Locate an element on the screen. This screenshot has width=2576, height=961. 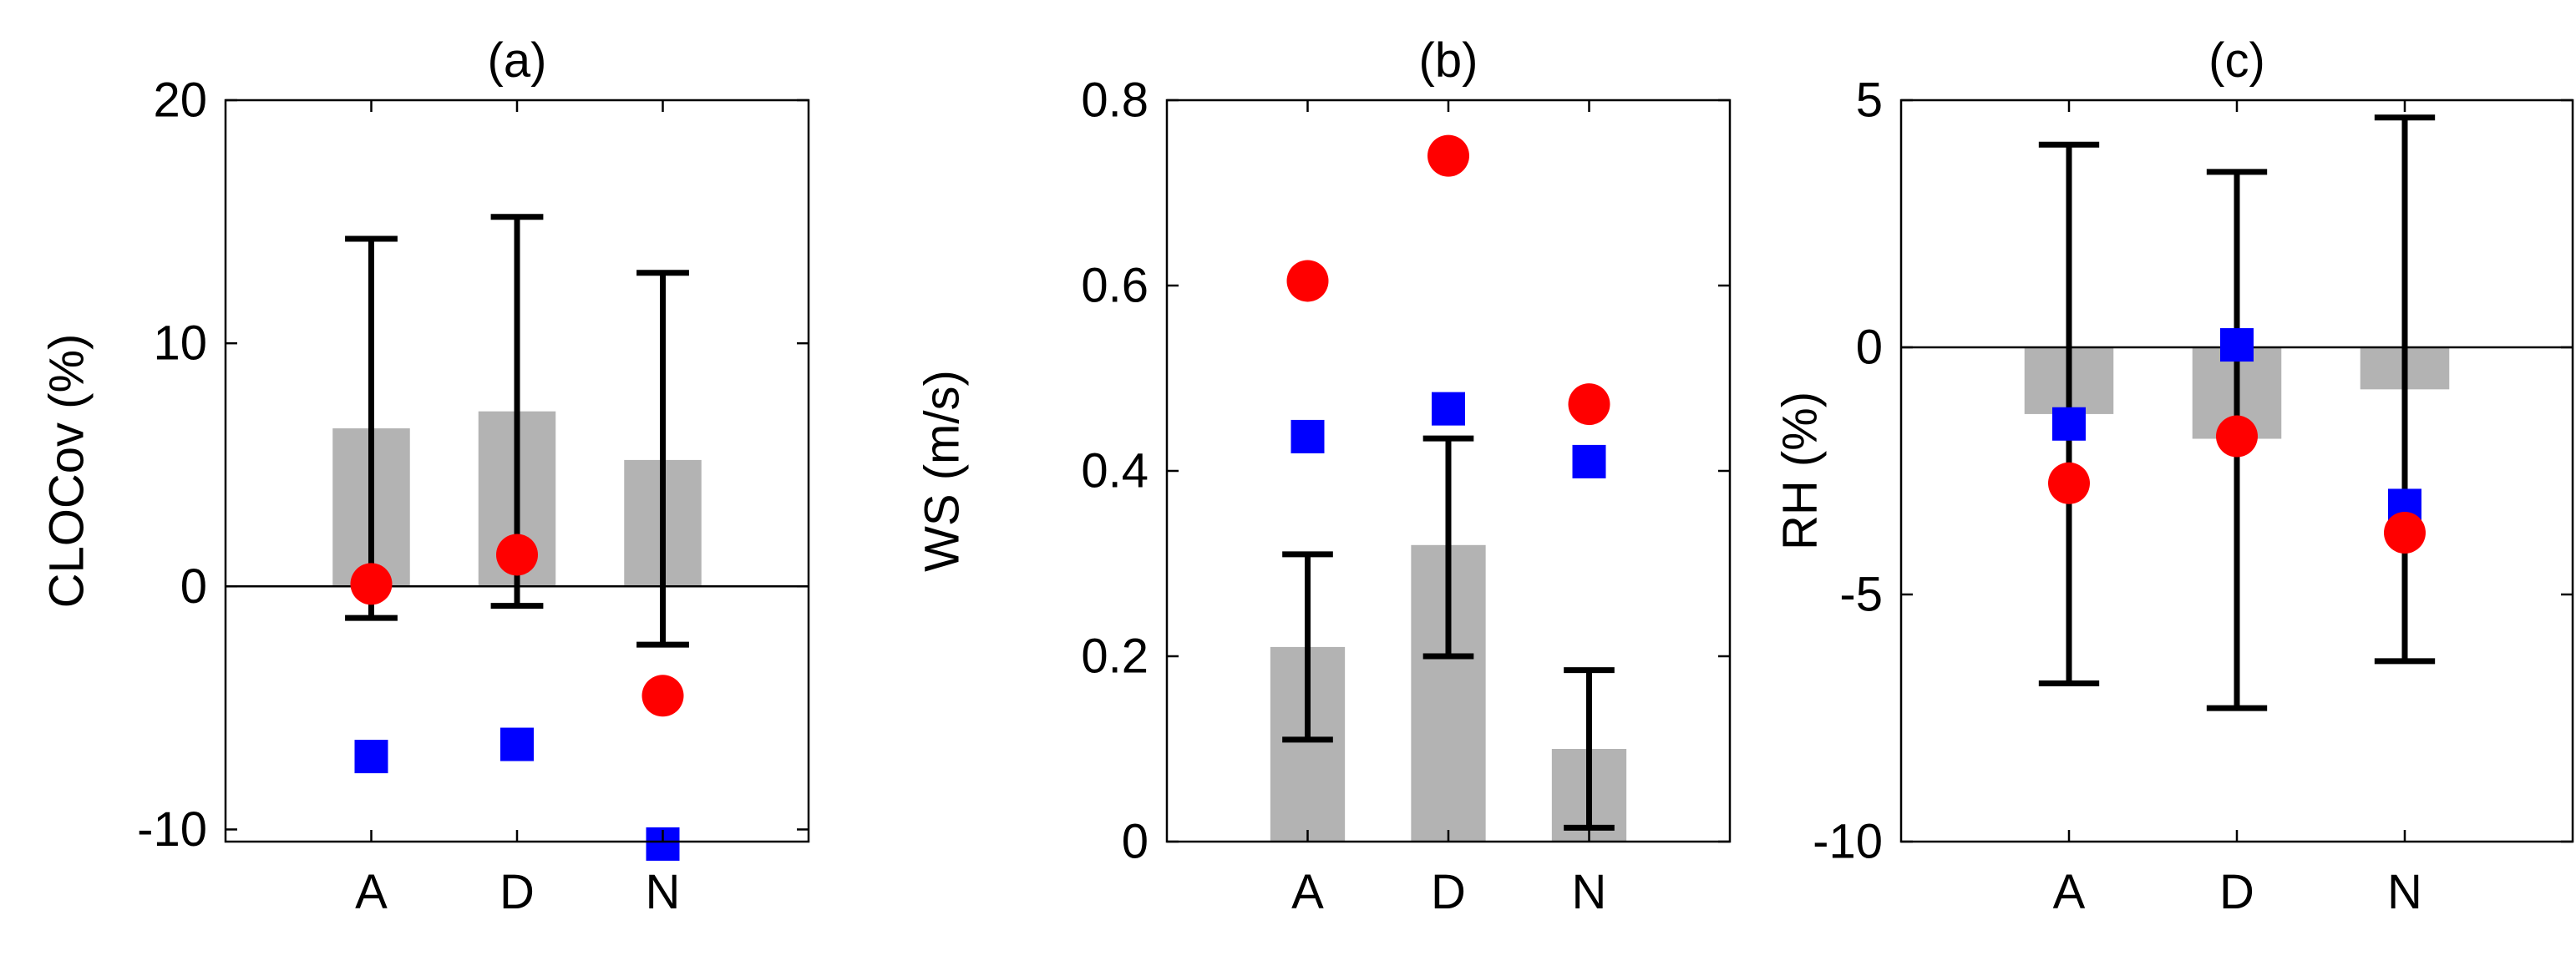
panel-c-circle-A is located at coordinates (2069, 483).